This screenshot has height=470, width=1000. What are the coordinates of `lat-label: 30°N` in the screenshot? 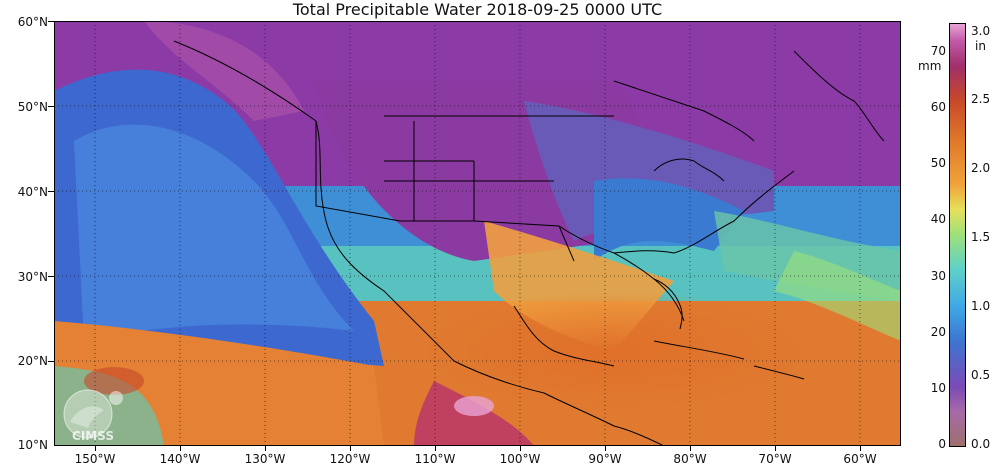 It's located at (32, 277).